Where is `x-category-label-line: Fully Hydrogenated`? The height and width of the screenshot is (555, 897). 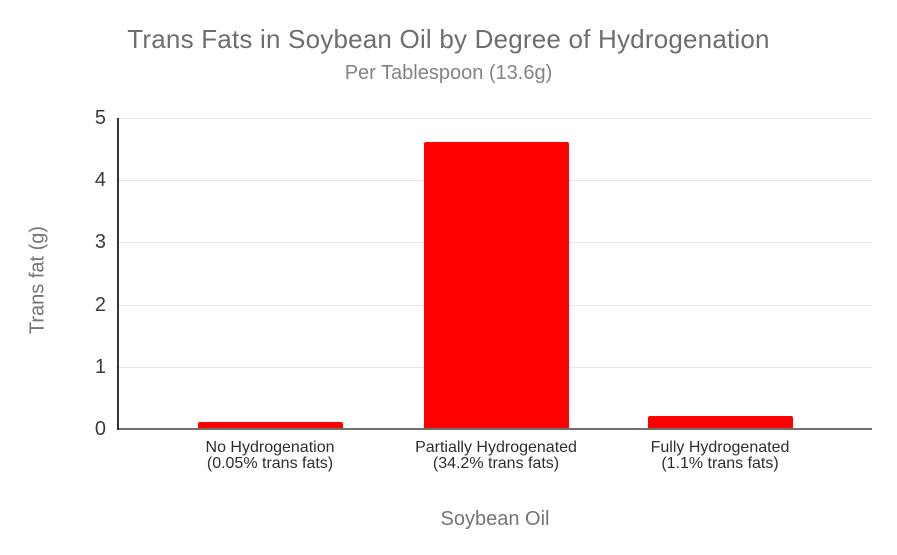
x-category-label-line: Fully Hydrogenated is located at coordinates (720, 447).